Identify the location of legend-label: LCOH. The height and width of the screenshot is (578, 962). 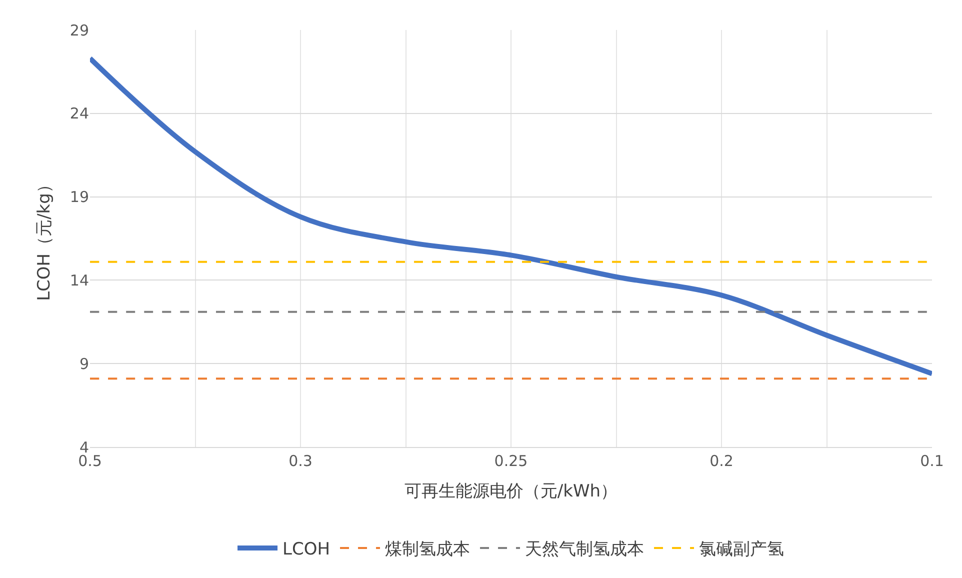
(306, 550).